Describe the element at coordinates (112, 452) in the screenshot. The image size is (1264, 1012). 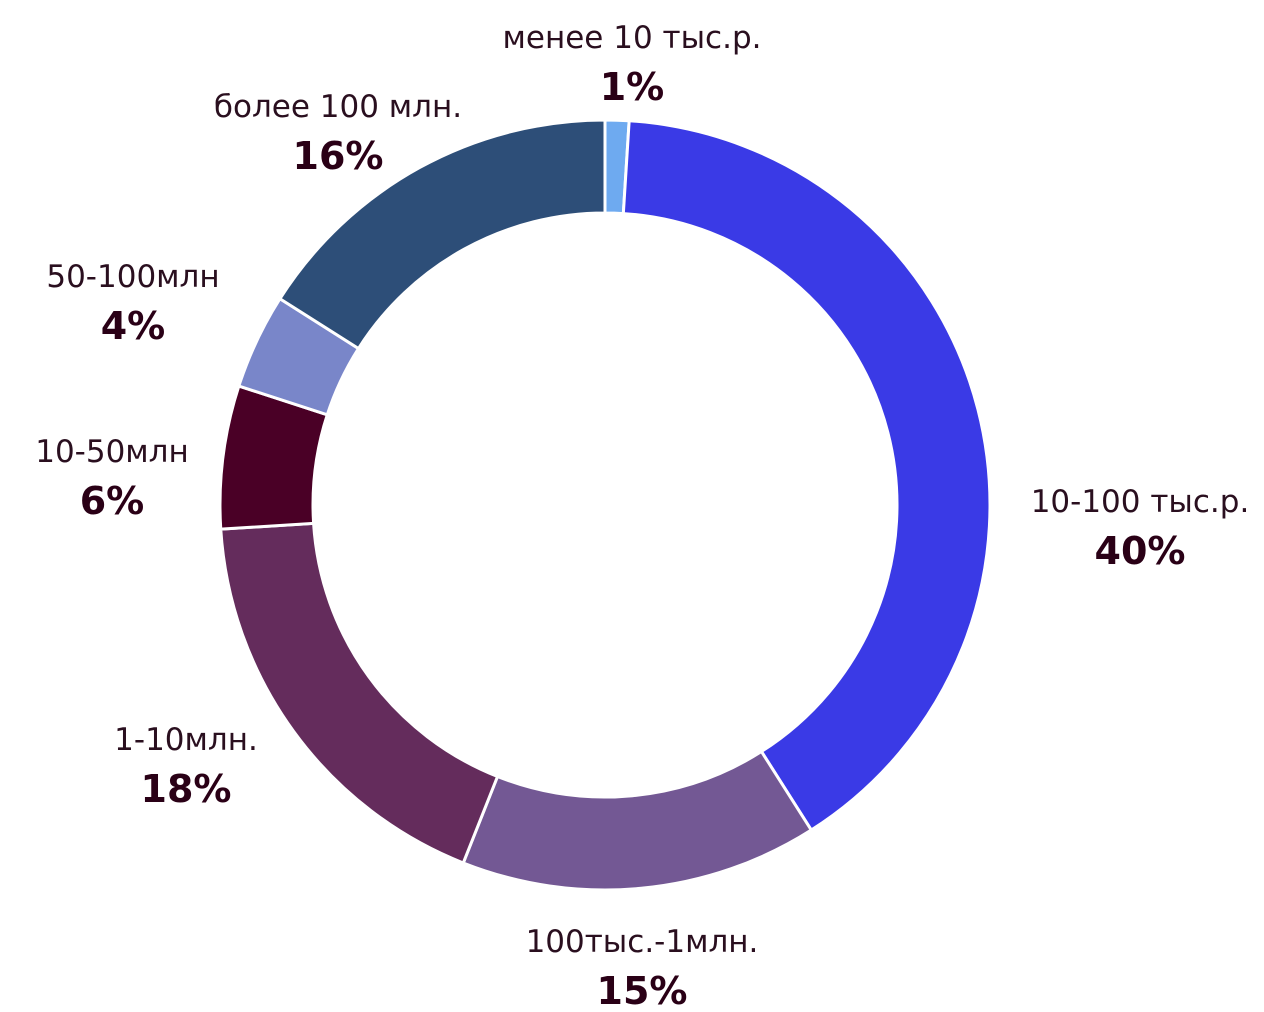
I see `slice-label-4: 10-50млн` at that location.